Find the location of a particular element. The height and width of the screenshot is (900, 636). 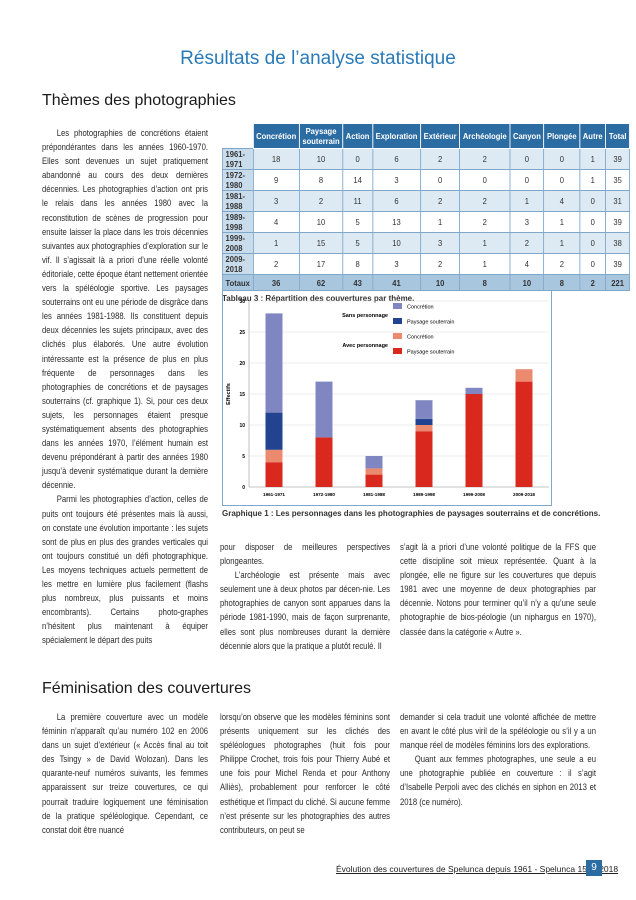

table-cell: 18 is located at coordinates (276, 159).